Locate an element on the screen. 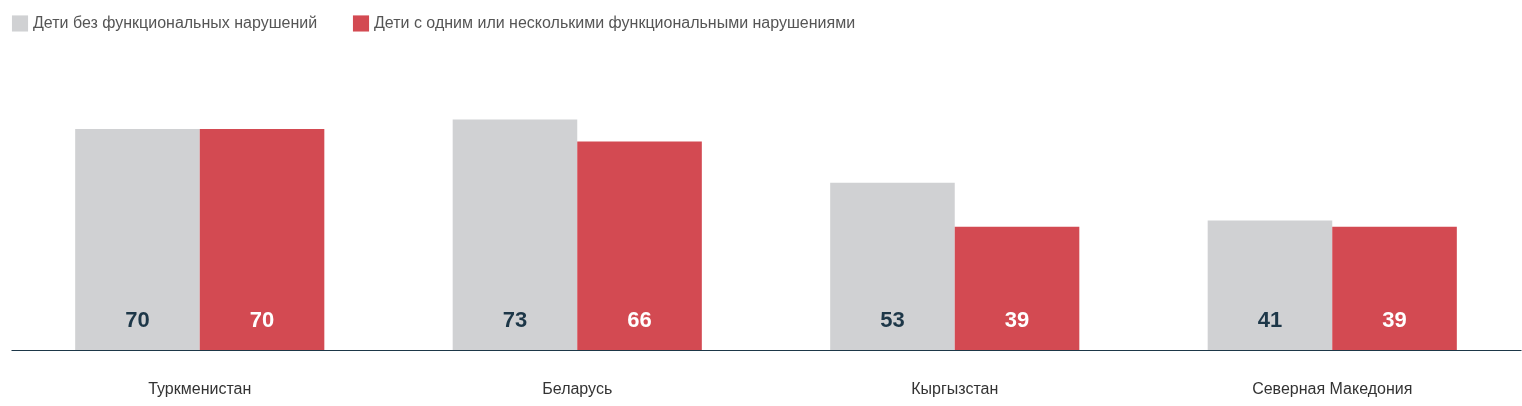 The image size is (1522, 406). data-label: 53 is located at coordinates (892, 319).